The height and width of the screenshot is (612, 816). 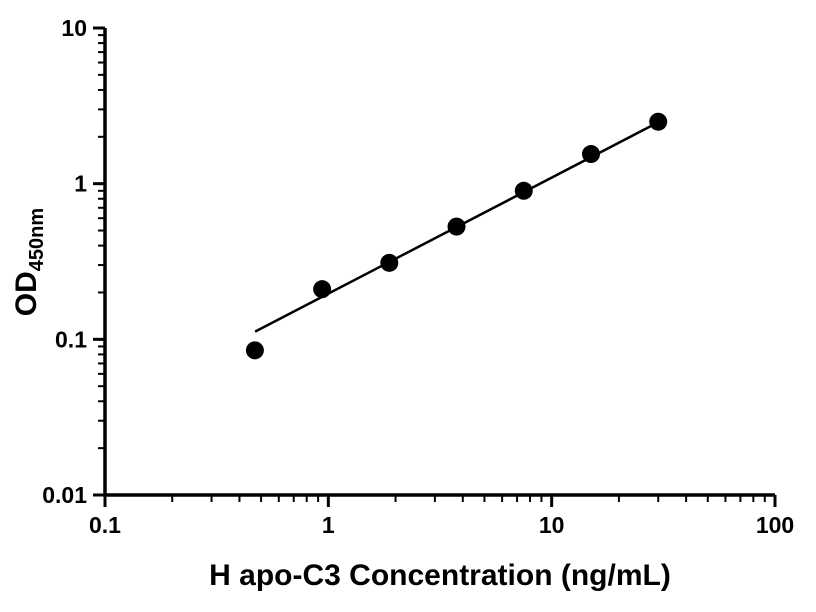 I want to click on x-tick-label: 100, so click(x=775, y=525).